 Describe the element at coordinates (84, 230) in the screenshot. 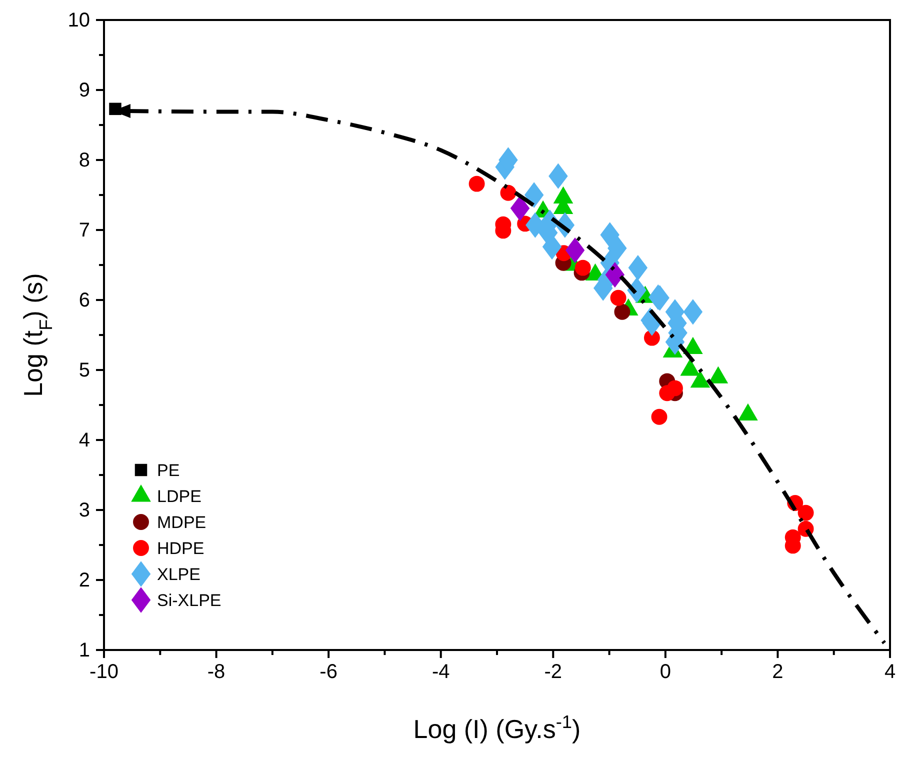

I see `y-tick-label: 7` at that location.